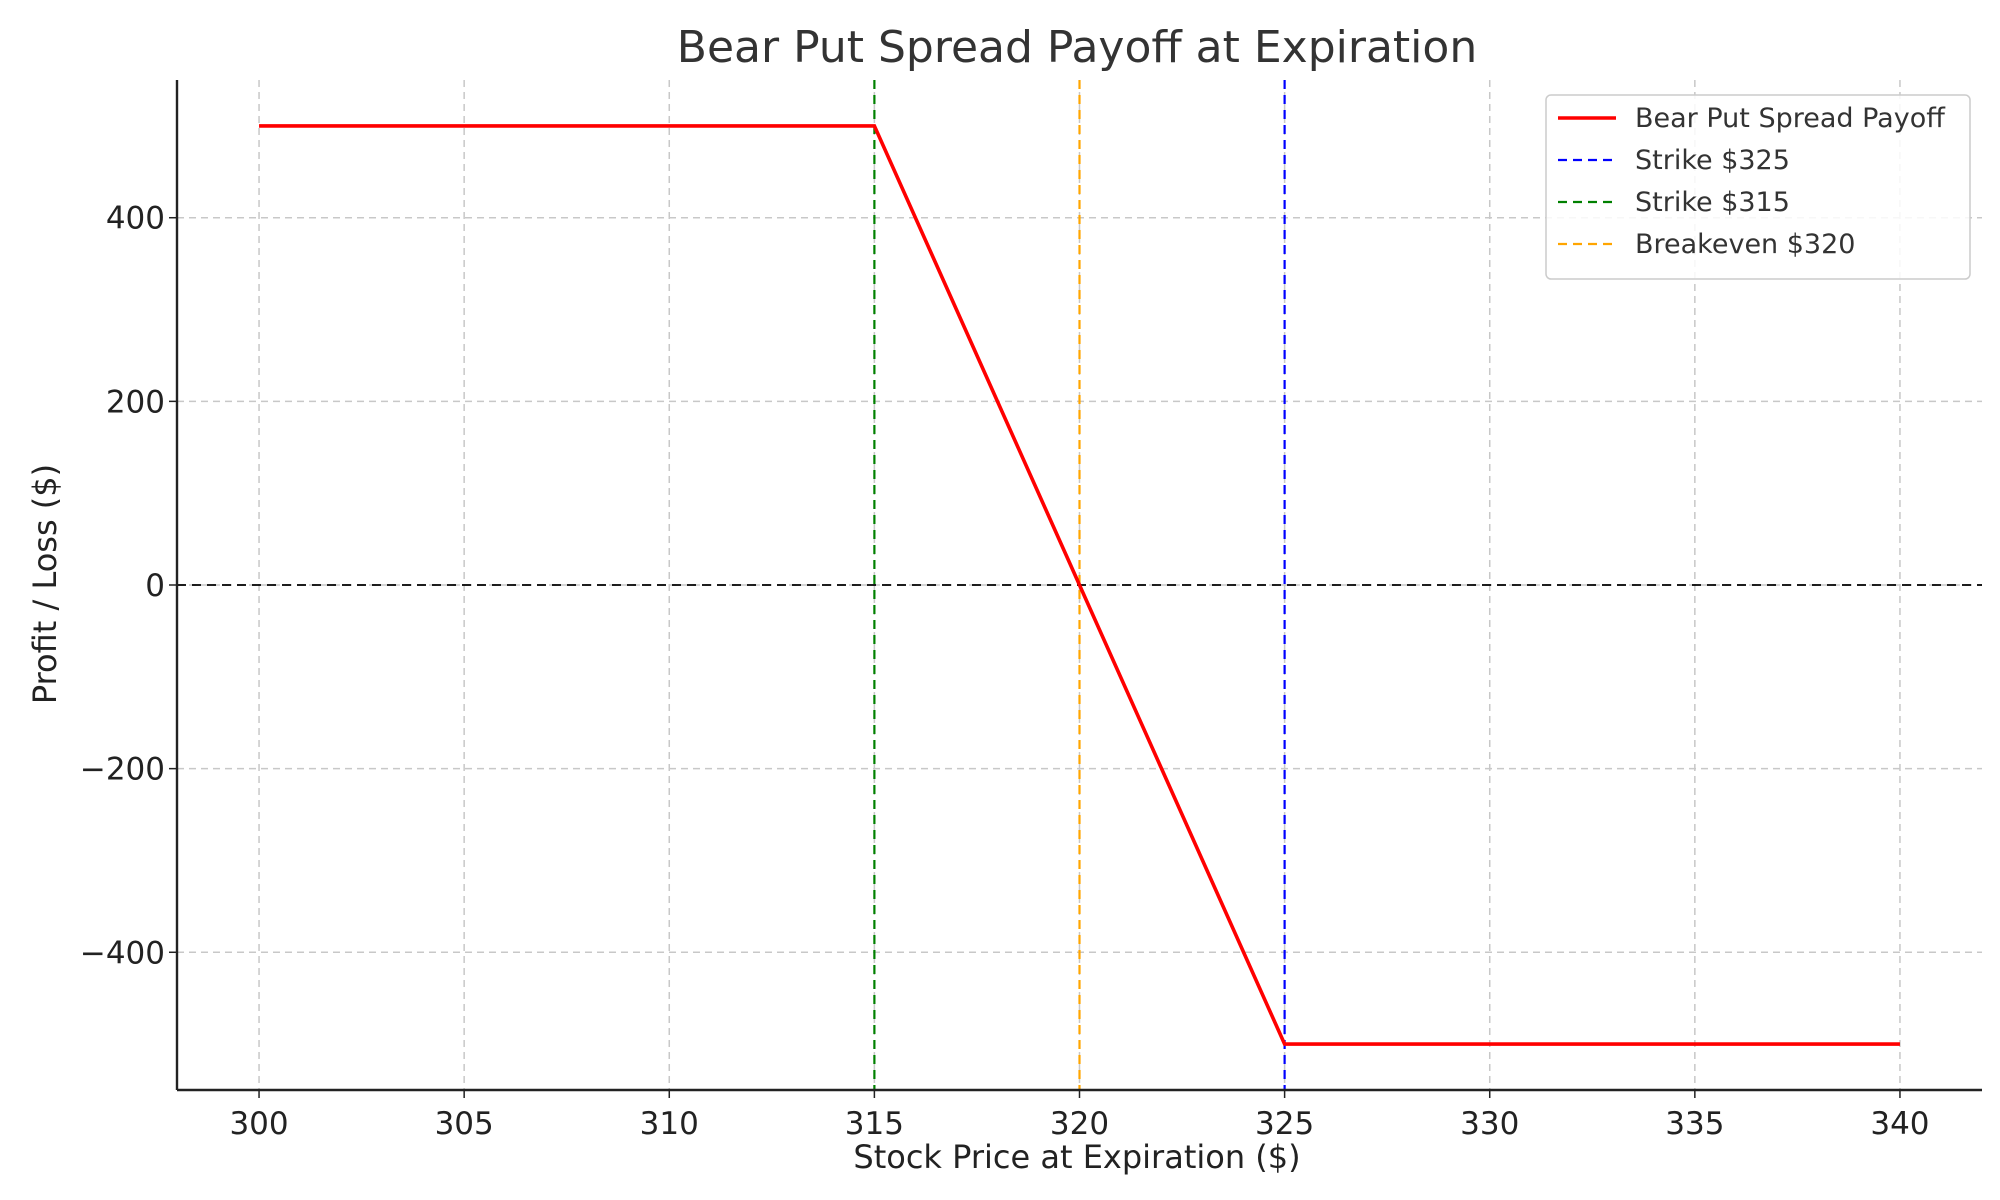  What do you see at coordinates (1712, 202) in the screenshot?
I see `legend-label: Strike $315` at bounding box center [1712, 202].